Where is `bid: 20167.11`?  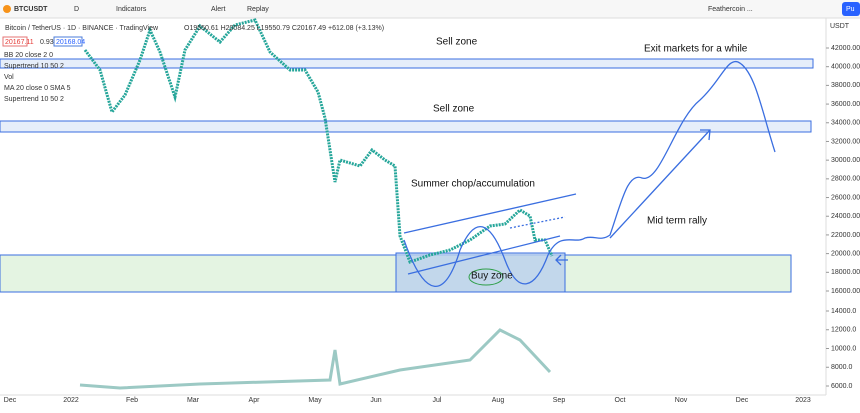
bid: 20167.11 is located at coordinates (19, 42).